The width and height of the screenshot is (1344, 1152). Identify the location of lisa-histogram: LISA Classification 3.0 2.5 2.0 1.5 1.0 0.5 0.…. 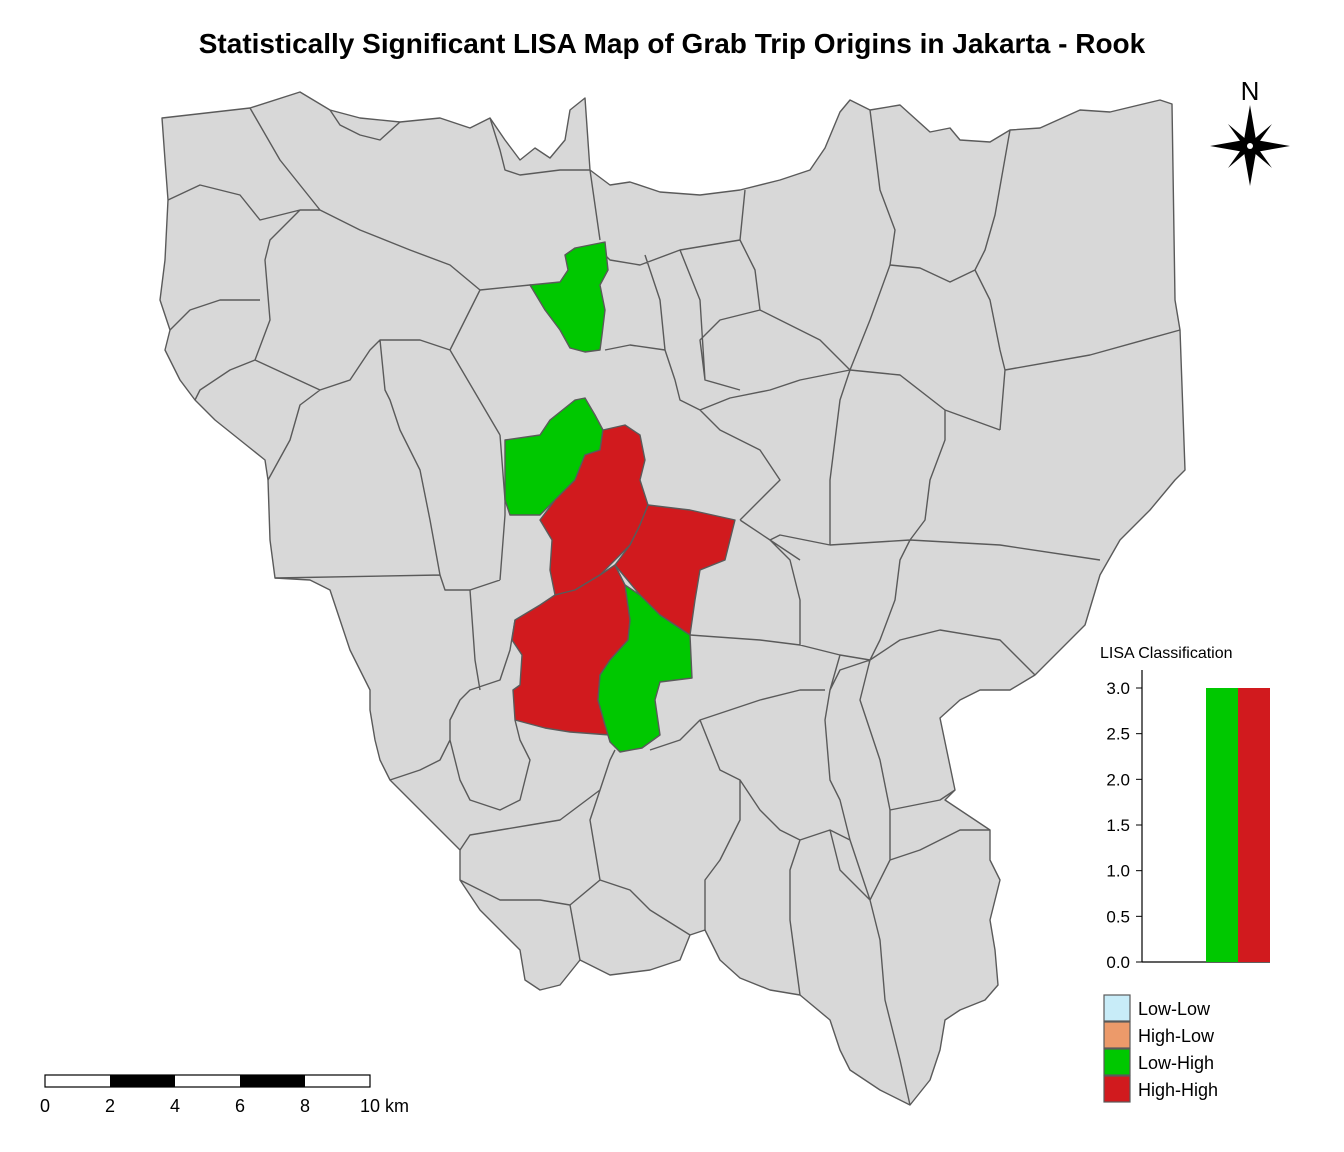
(1185, 808).